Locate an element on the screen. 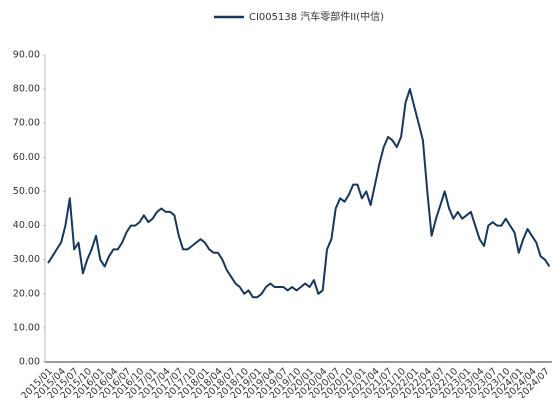  legend-text: CI005138 汽车零部件II(中信) is located at coordinates (316, 16).